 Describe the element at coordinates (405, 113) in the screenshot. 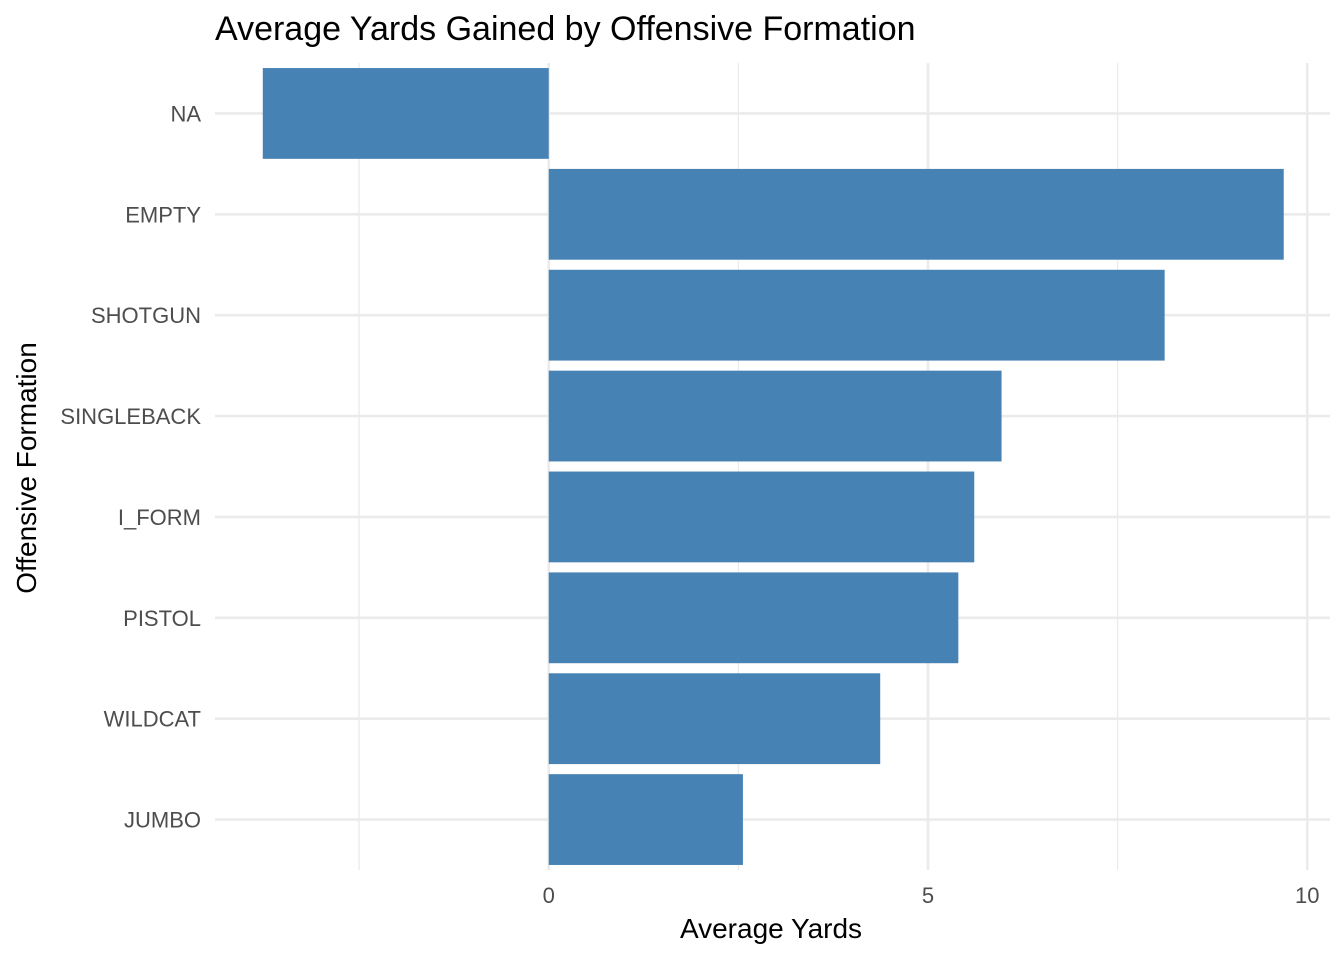

I see `bar-na` at that location.